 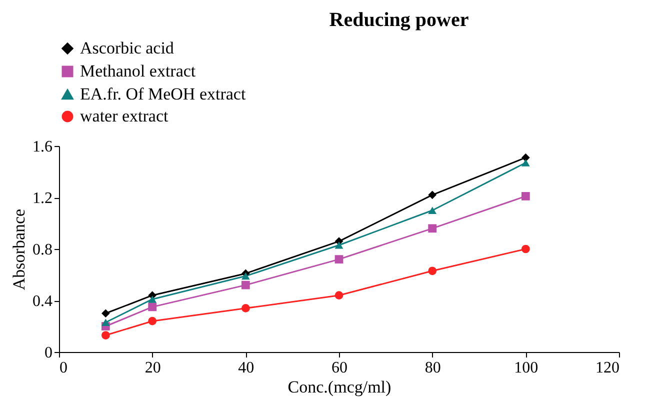 What do you see at coordinates (340, 387) in the screenshot?
I see `x-axis-title: Conc.(mcg/ml)` at bounding box center [340, 387].